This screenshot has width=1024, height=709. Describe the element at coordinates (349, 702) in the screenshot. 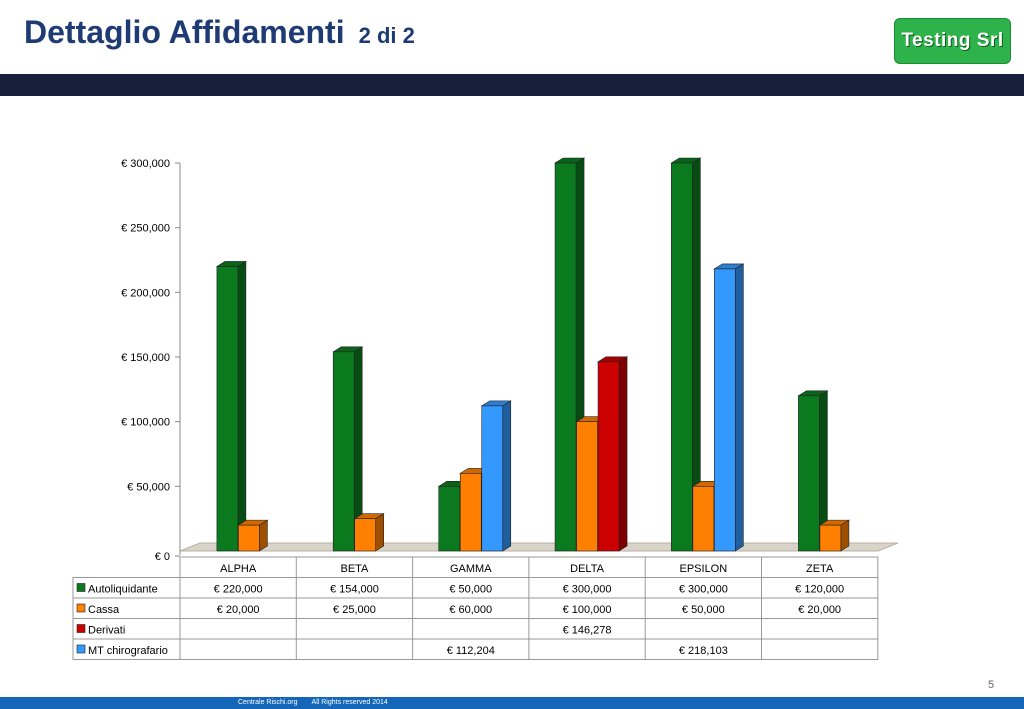

I see `footer-right: All Rights reserved 2014` at that location.